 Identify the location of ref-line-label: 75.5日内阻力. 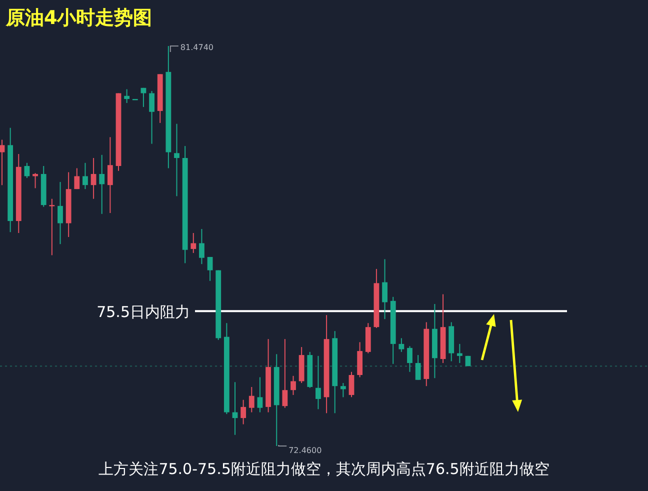
(143, 312).